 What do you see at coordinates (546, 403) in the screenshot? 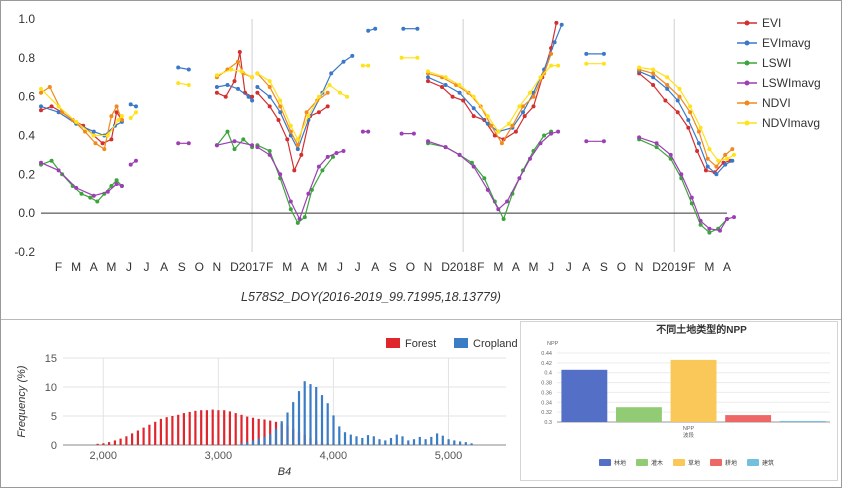
I see `y-tick-label: 0.34` at bounding box center [546, 403].